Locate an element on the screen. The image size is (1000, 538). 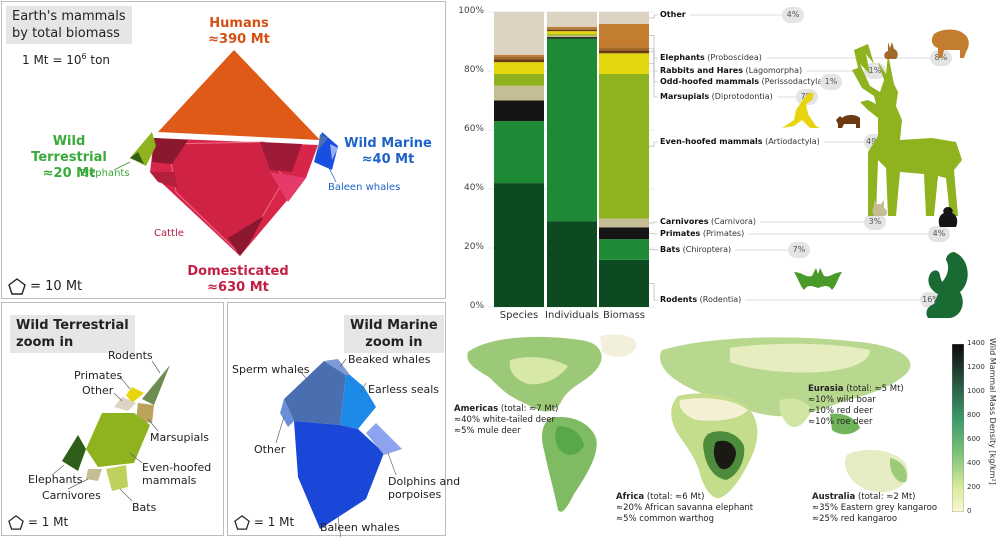
africa-line1: ≈20% African savanna elephant is located at coordinates (685, 508).